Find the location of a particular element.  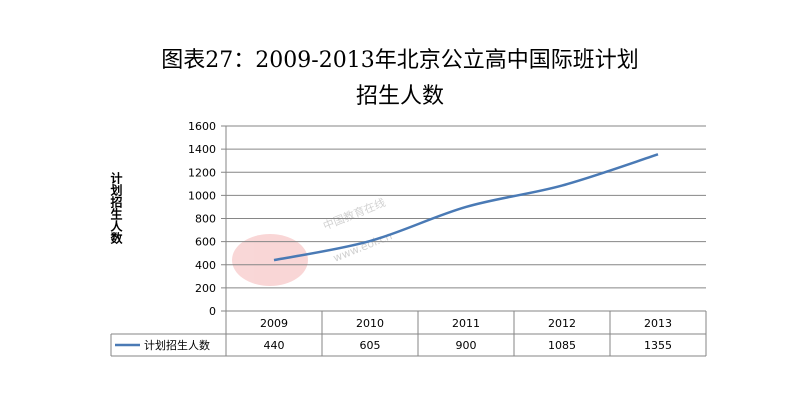

series-lines is located at coordinates (466, 207).